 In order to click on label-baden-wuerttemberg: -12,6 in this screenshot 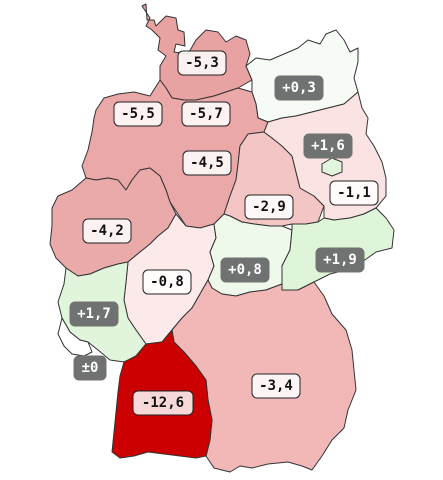, I will do `click(163, 403)`.